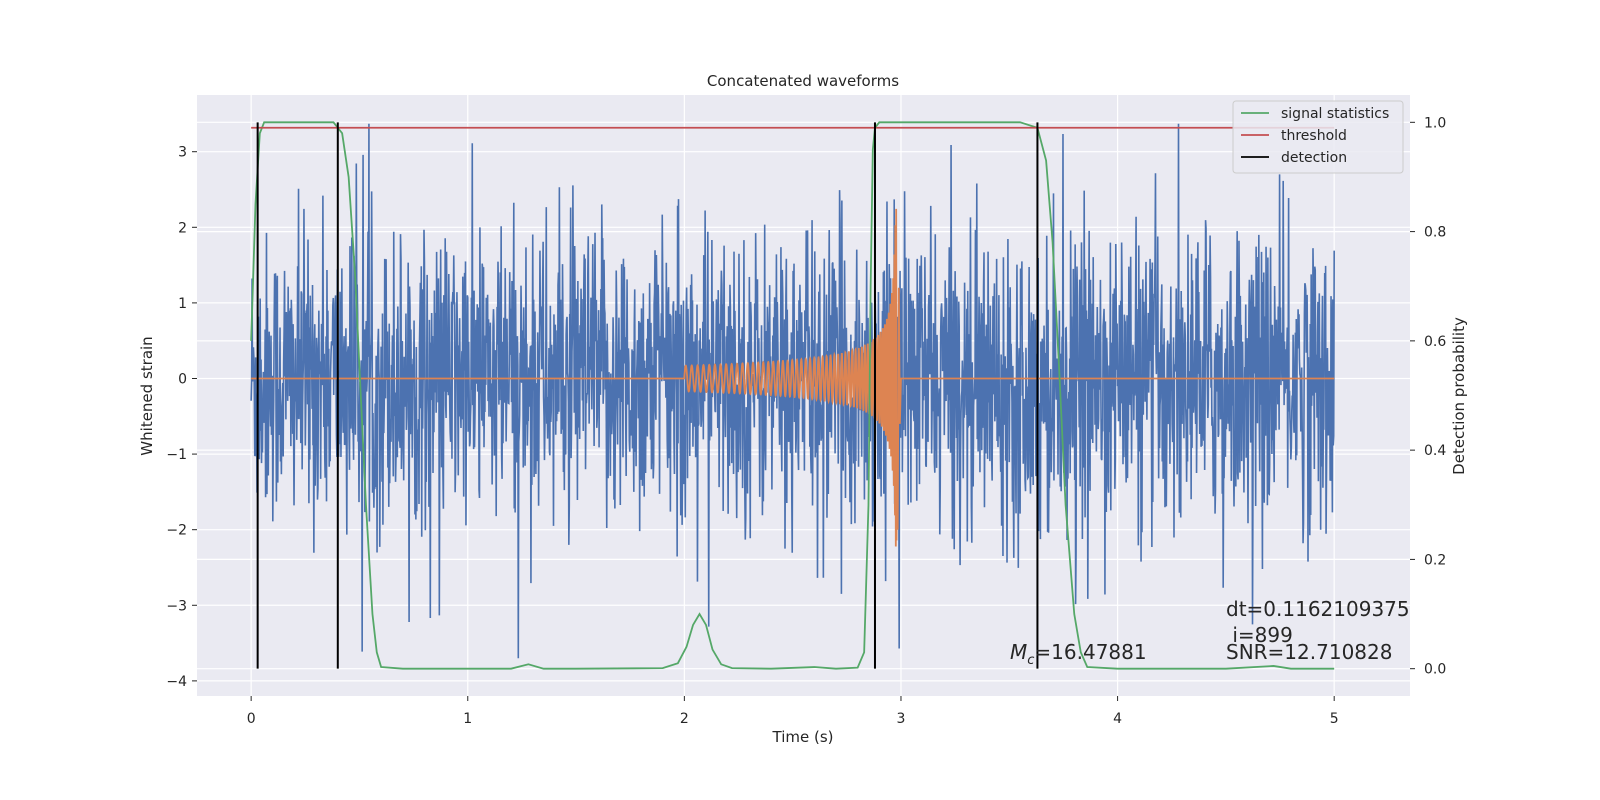  Describe the element at coordinates (1018, 652) in the screenshot. I see `mc-symbol: M` at that location.